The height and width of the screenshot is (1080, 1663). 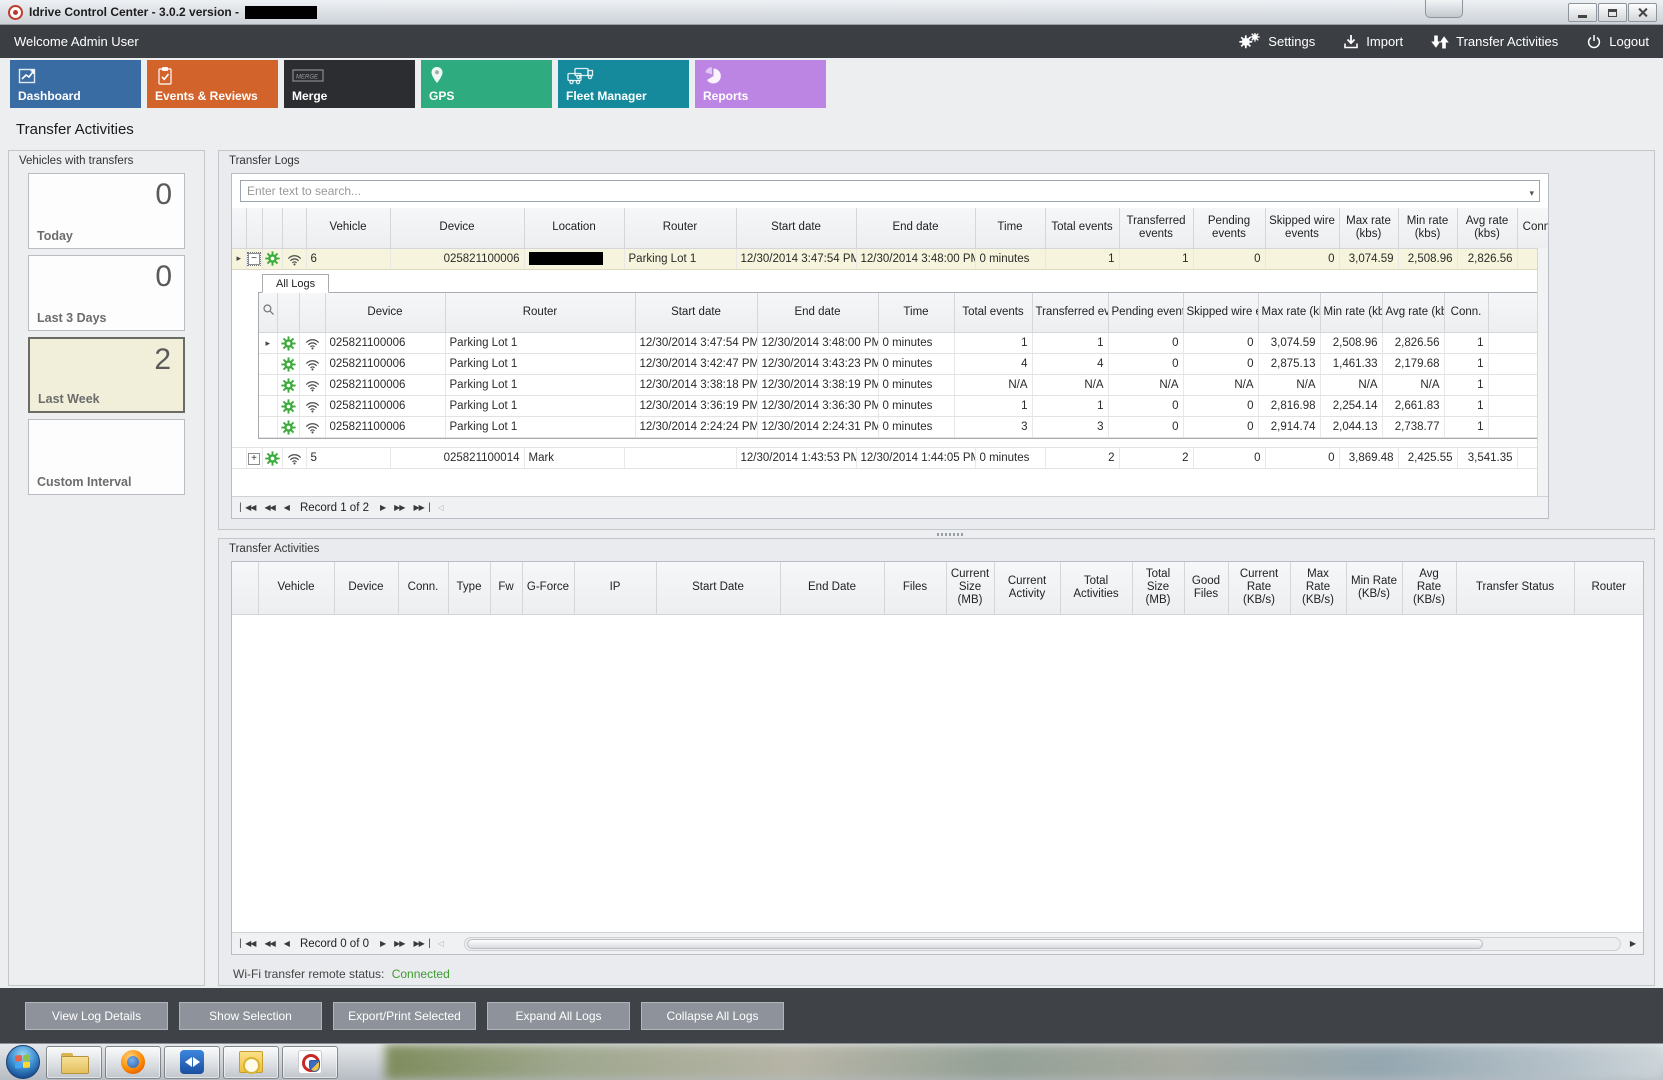 What do you see at coordinates (890, 191) in the screenshot?
I see `search-input` at bounding box center [890, 191].